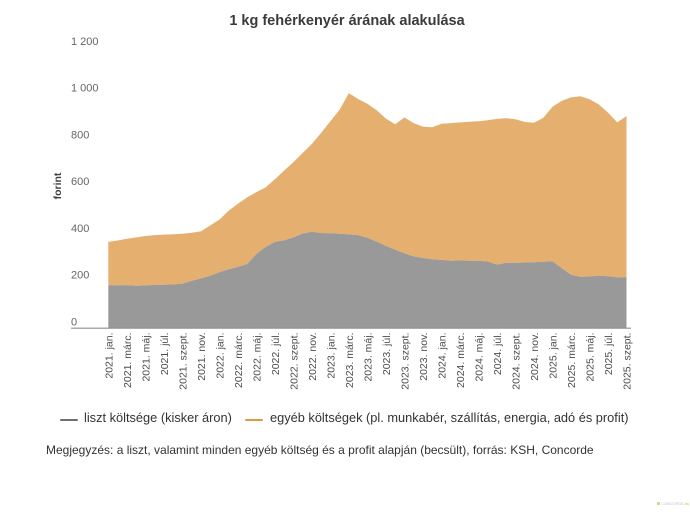 This screenshot has height=512, width=690. Describe the element at coordinates (80, 229) in the screenshot. I see `svg-text: 400` at that location.